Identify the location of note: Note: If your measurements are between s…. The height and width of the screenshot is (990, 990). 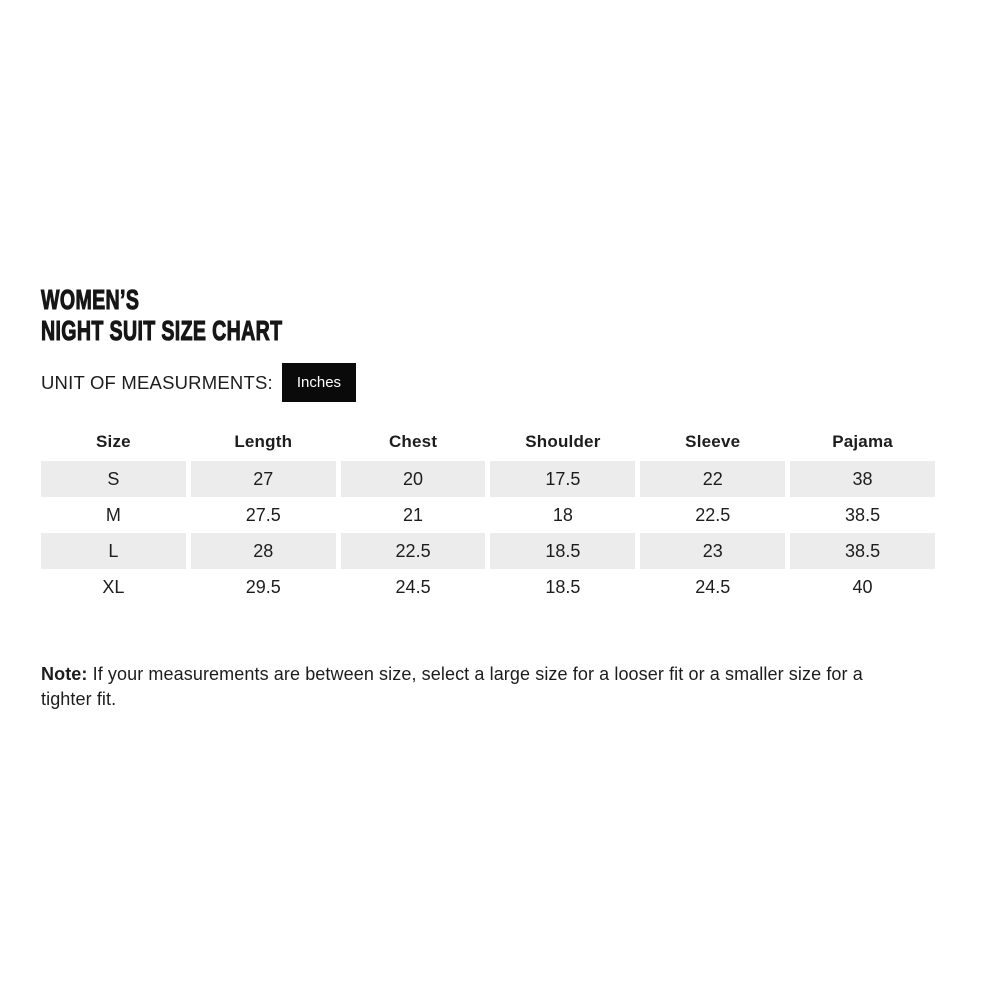
(459, 687).